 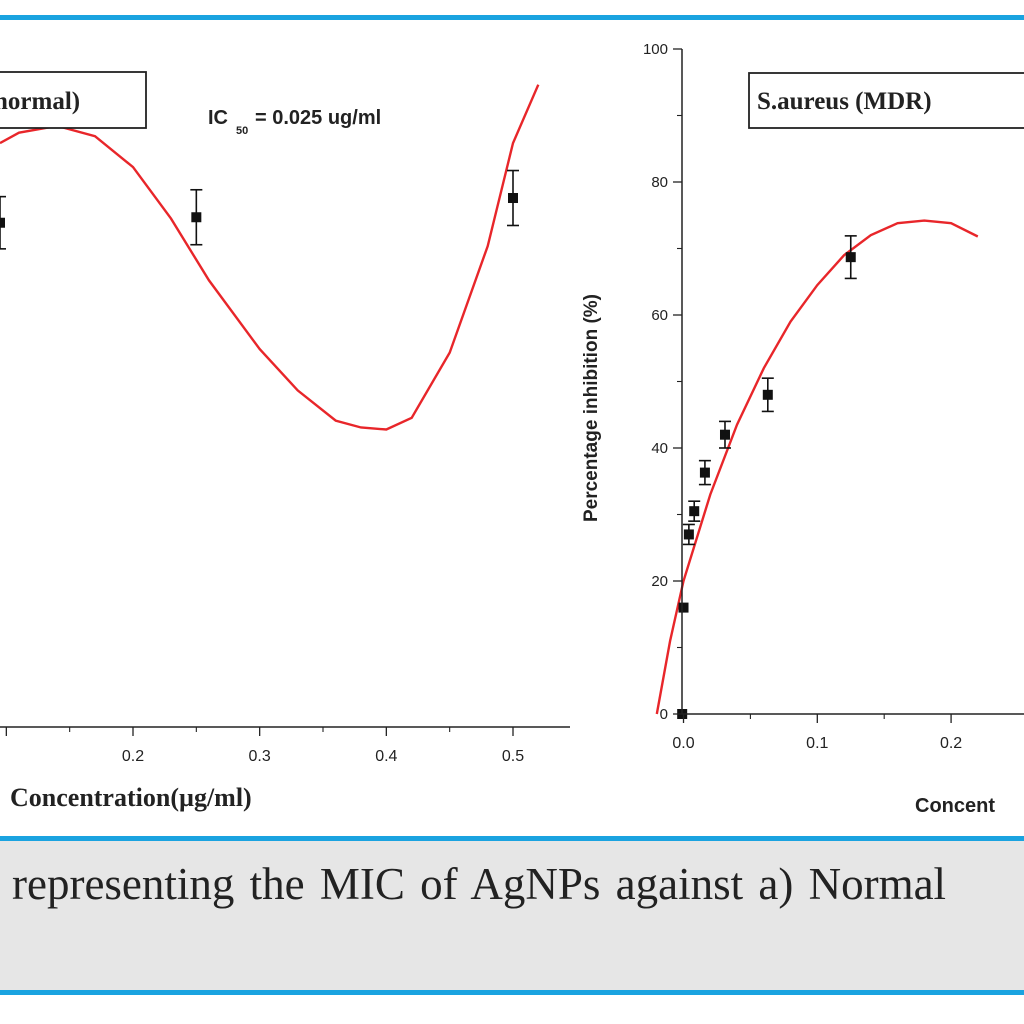 I want to click on panel-title: S.aureus (MDR), so click(x=844, y=101).